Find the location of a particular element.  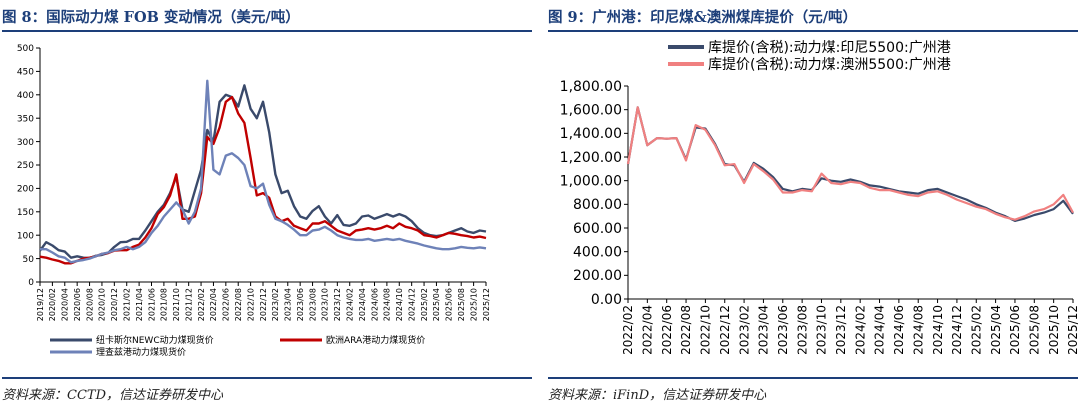

left-x-tick-label: 2025/10 is located at coordinates (473, 304).